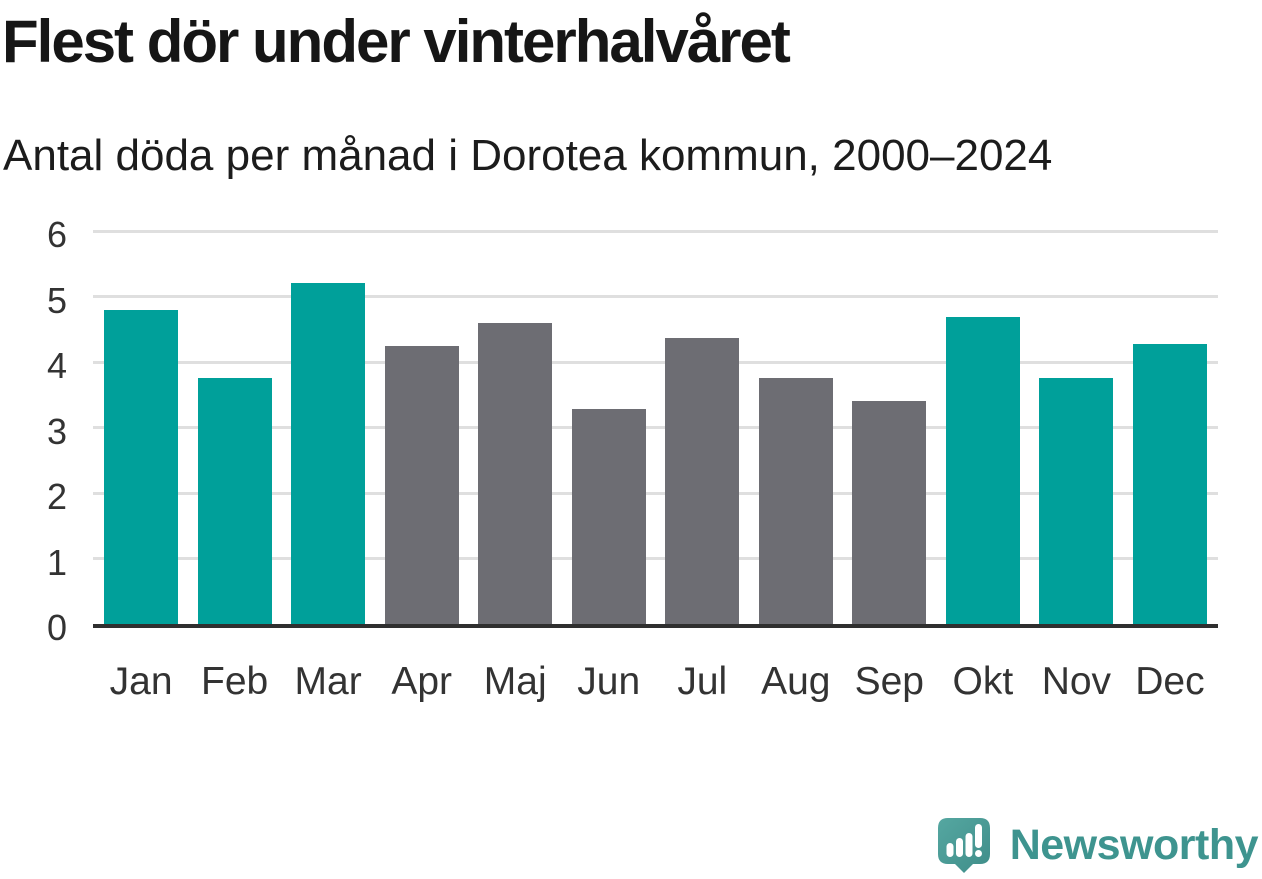 This screenshot has height=879, width=1262. What do you see at coordinates (702, 481) in the screenshot?
I see `bar-jul` at bounding box center [702, 481].